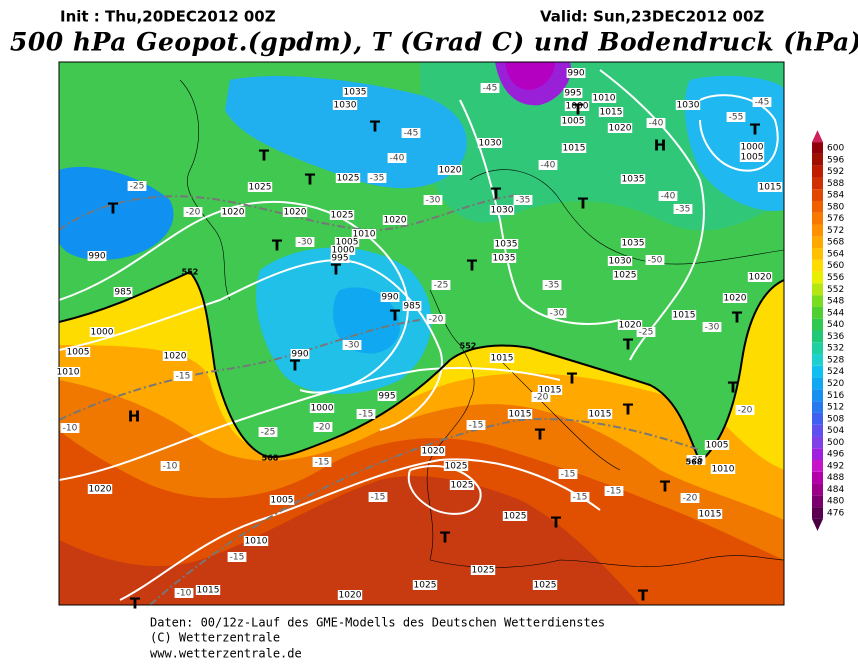 This screenshot has width=858, height=671. What do you see at coordinates (656, 124) in the screenshot?
I see `temperature-label: -40` at bounding box center [656, 124].